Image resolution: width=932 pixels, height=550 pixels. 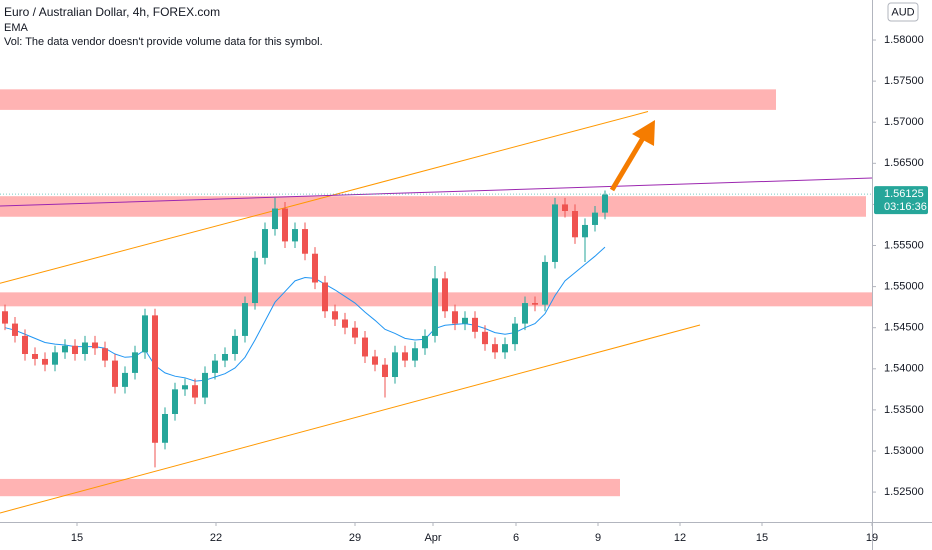 I want to click on y-tick-label: 1.53000, so click(x=904, y=451).